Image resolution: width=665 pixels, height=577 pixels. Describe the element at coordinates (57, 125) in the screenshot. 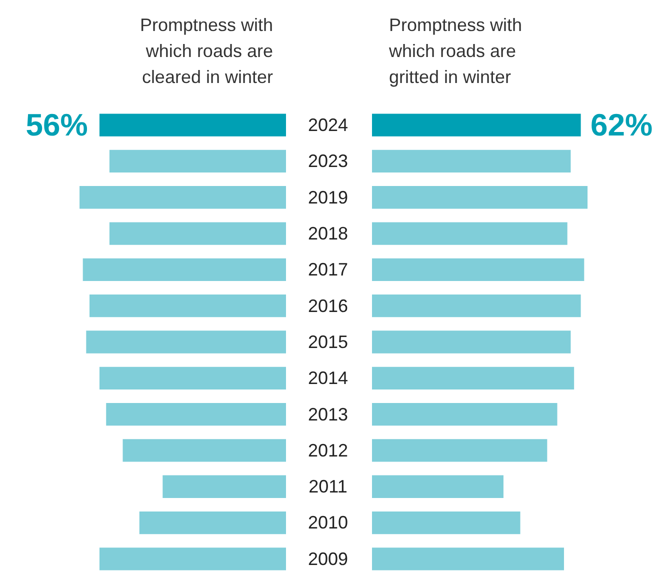

I see `data-label: 56%` at that location.